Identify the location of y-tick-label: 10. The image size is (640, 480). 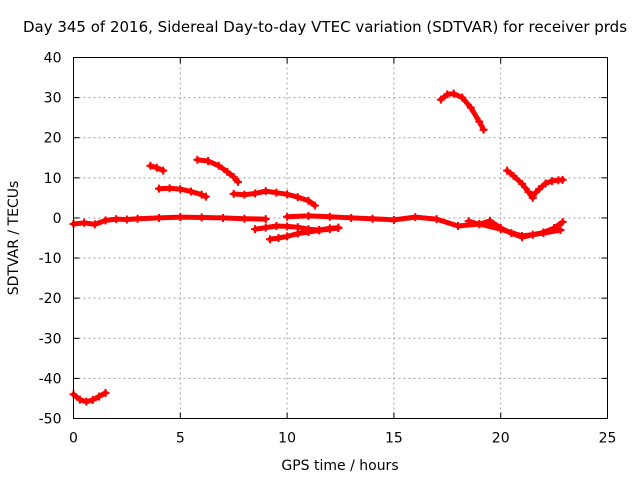
(53, 179).